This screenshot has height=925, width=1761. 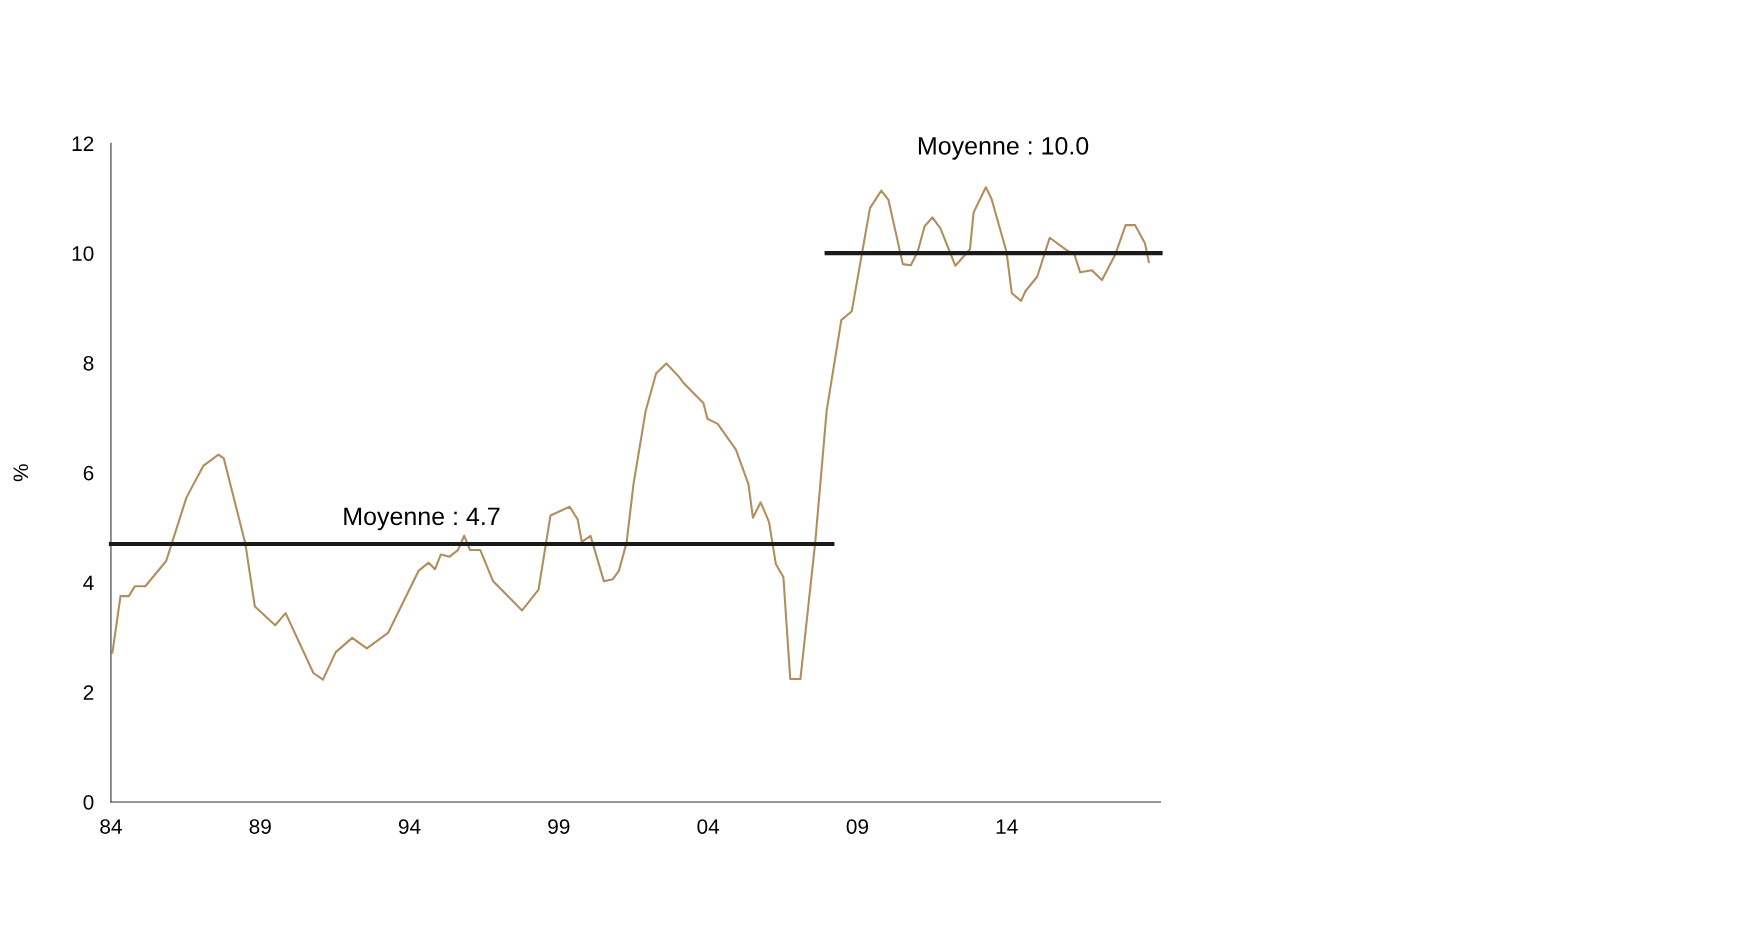 What do you see at coordinates (21, 473) in the screenshot?
I see `y-axis-title: %` at bounding box center [21, 473].